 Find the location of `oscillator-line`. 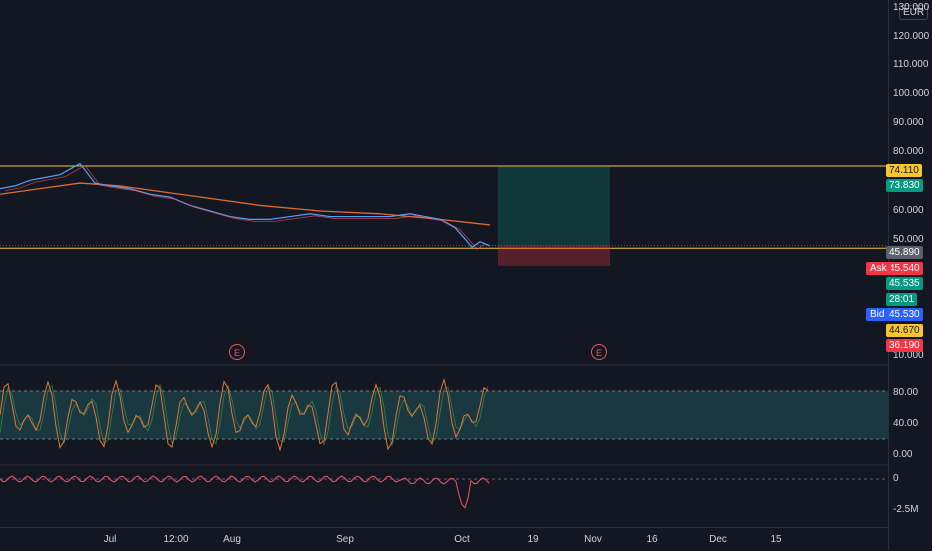

oscillator-line is located at coordinates (244, 414).